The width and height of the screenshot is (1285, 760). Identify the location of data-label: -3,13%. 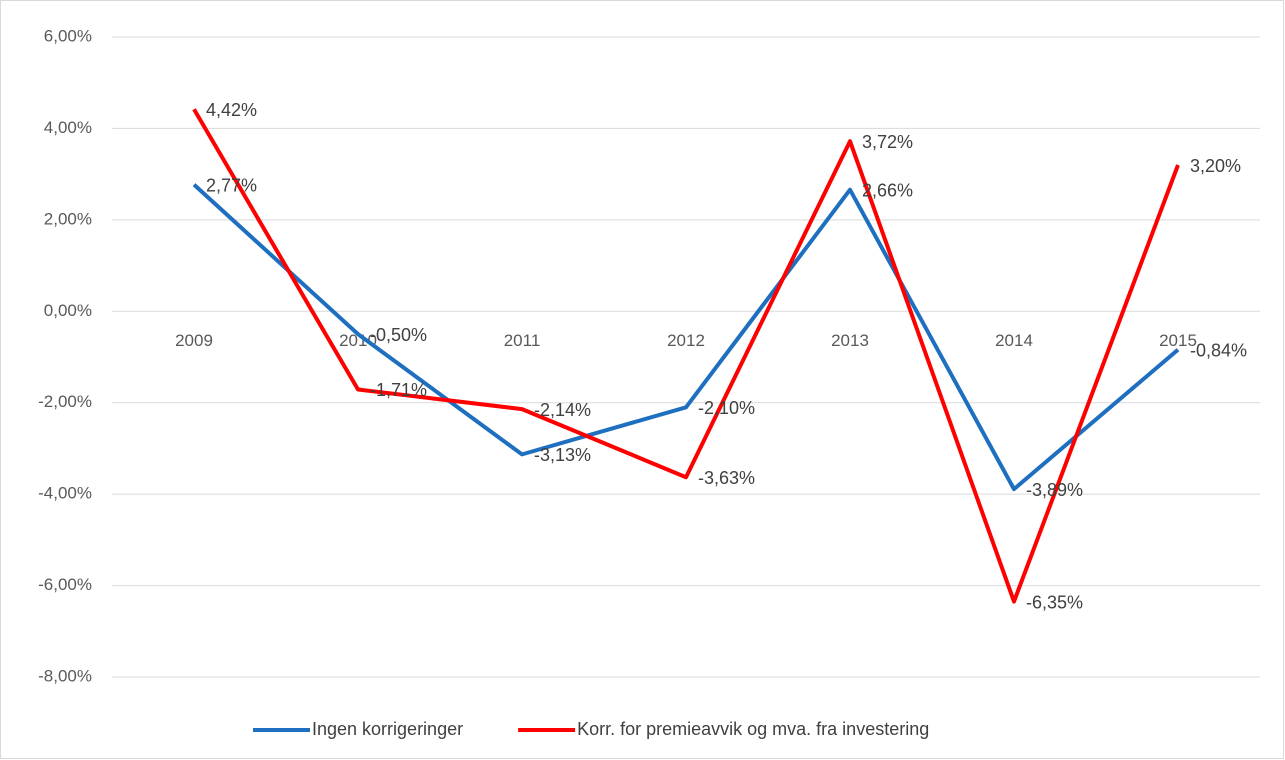
(562, 455).